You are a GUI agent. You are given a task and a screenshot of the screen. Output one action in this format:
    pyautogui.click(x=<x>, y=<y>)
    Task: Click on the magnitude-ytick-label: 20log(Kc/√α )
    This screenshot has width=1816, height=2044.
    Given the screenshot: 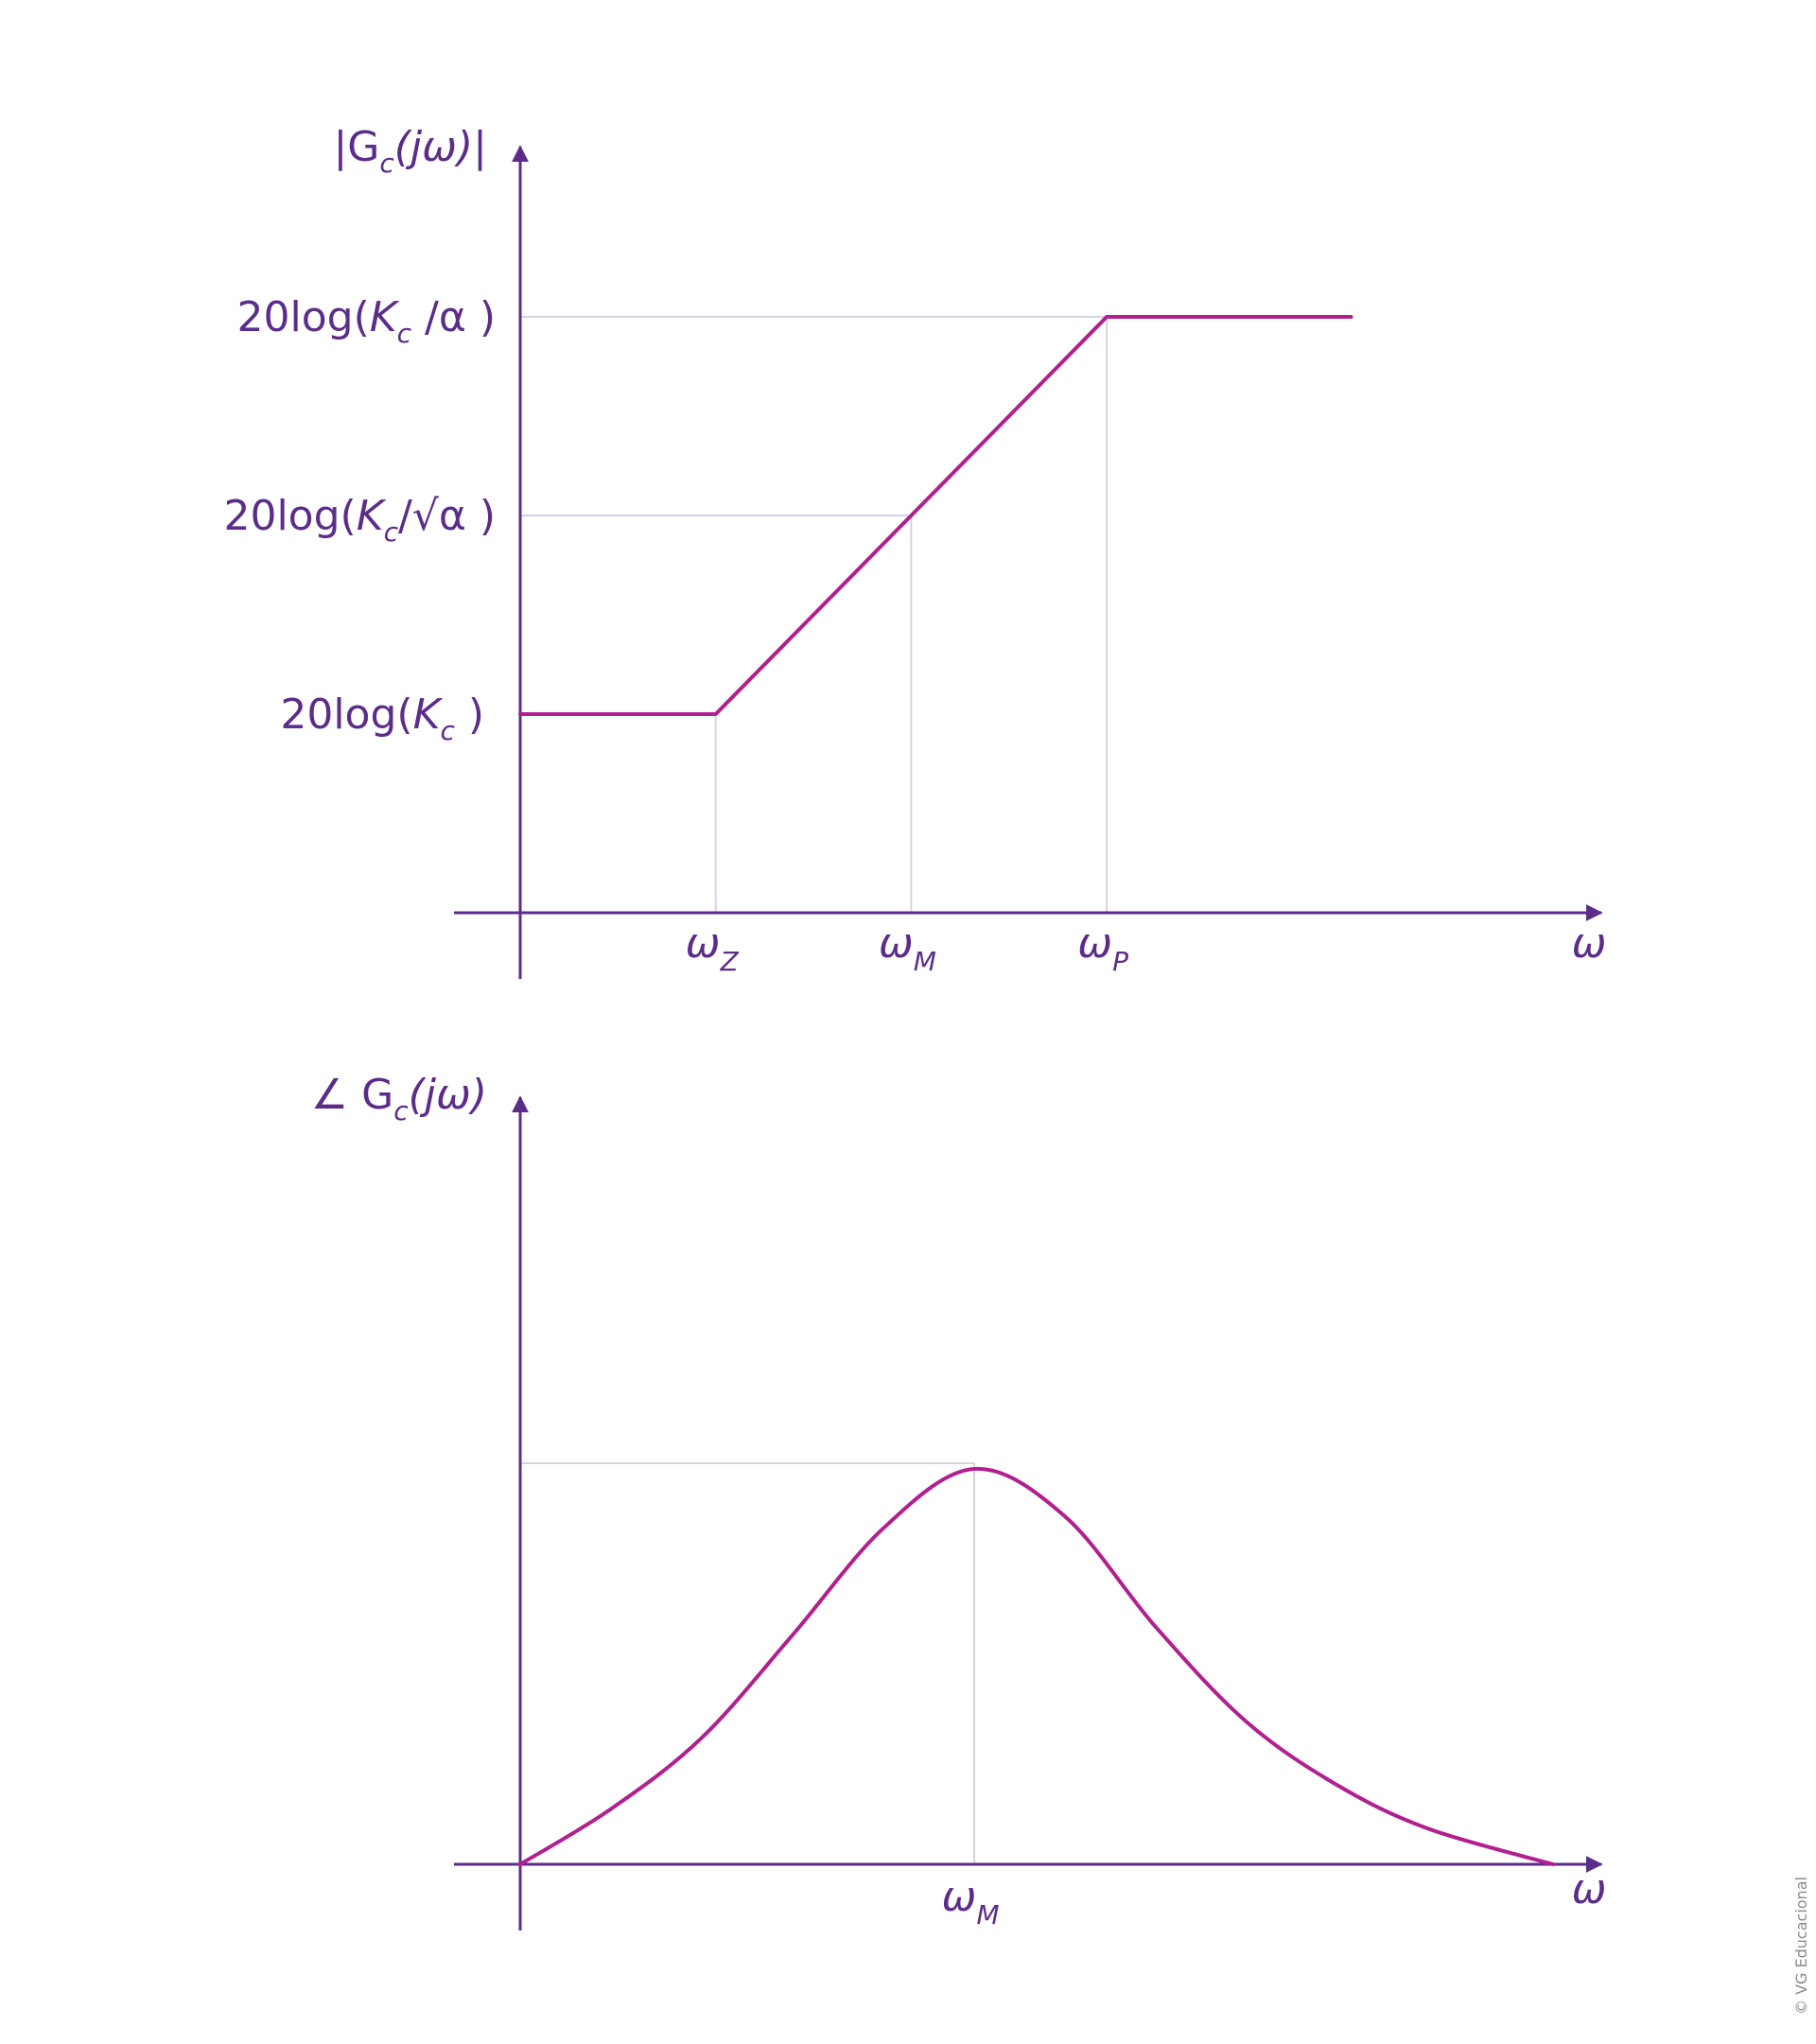 What is the action you would take?
    pyautogui.click(x=359, y=520)
    